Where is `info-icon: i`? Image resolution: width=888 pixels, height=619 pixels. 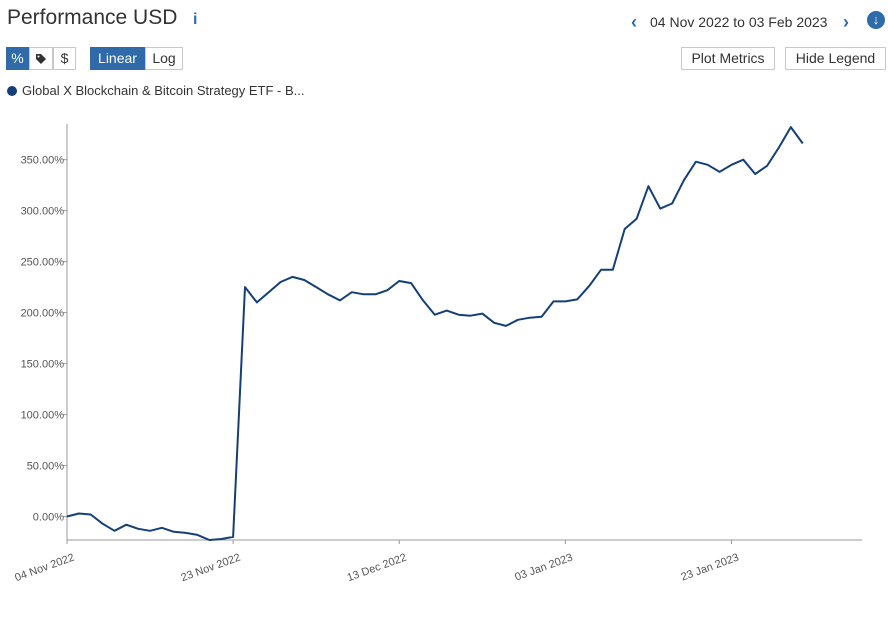 info-icon: i is located at coordinates (195, 19).